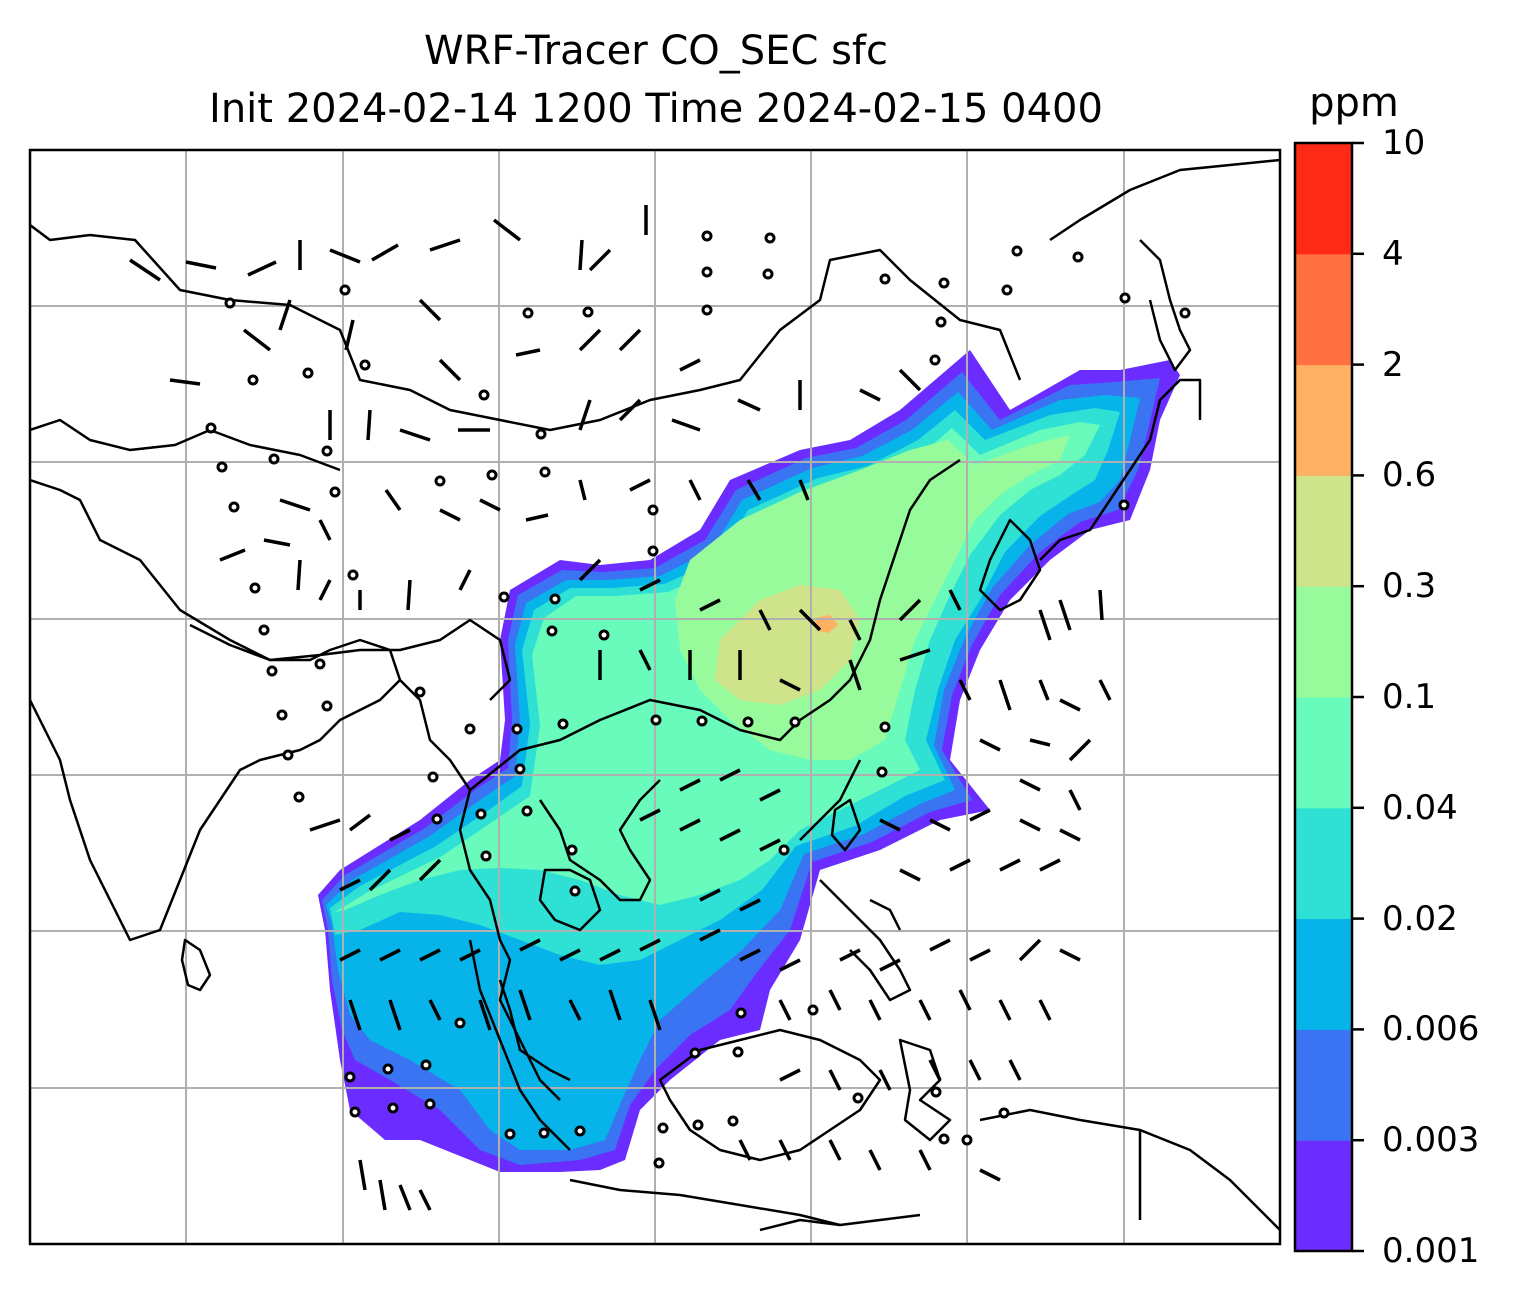 The height and width of the screenshot is (1306, 1528). I want to click on colorbar, so click(1323, 697).